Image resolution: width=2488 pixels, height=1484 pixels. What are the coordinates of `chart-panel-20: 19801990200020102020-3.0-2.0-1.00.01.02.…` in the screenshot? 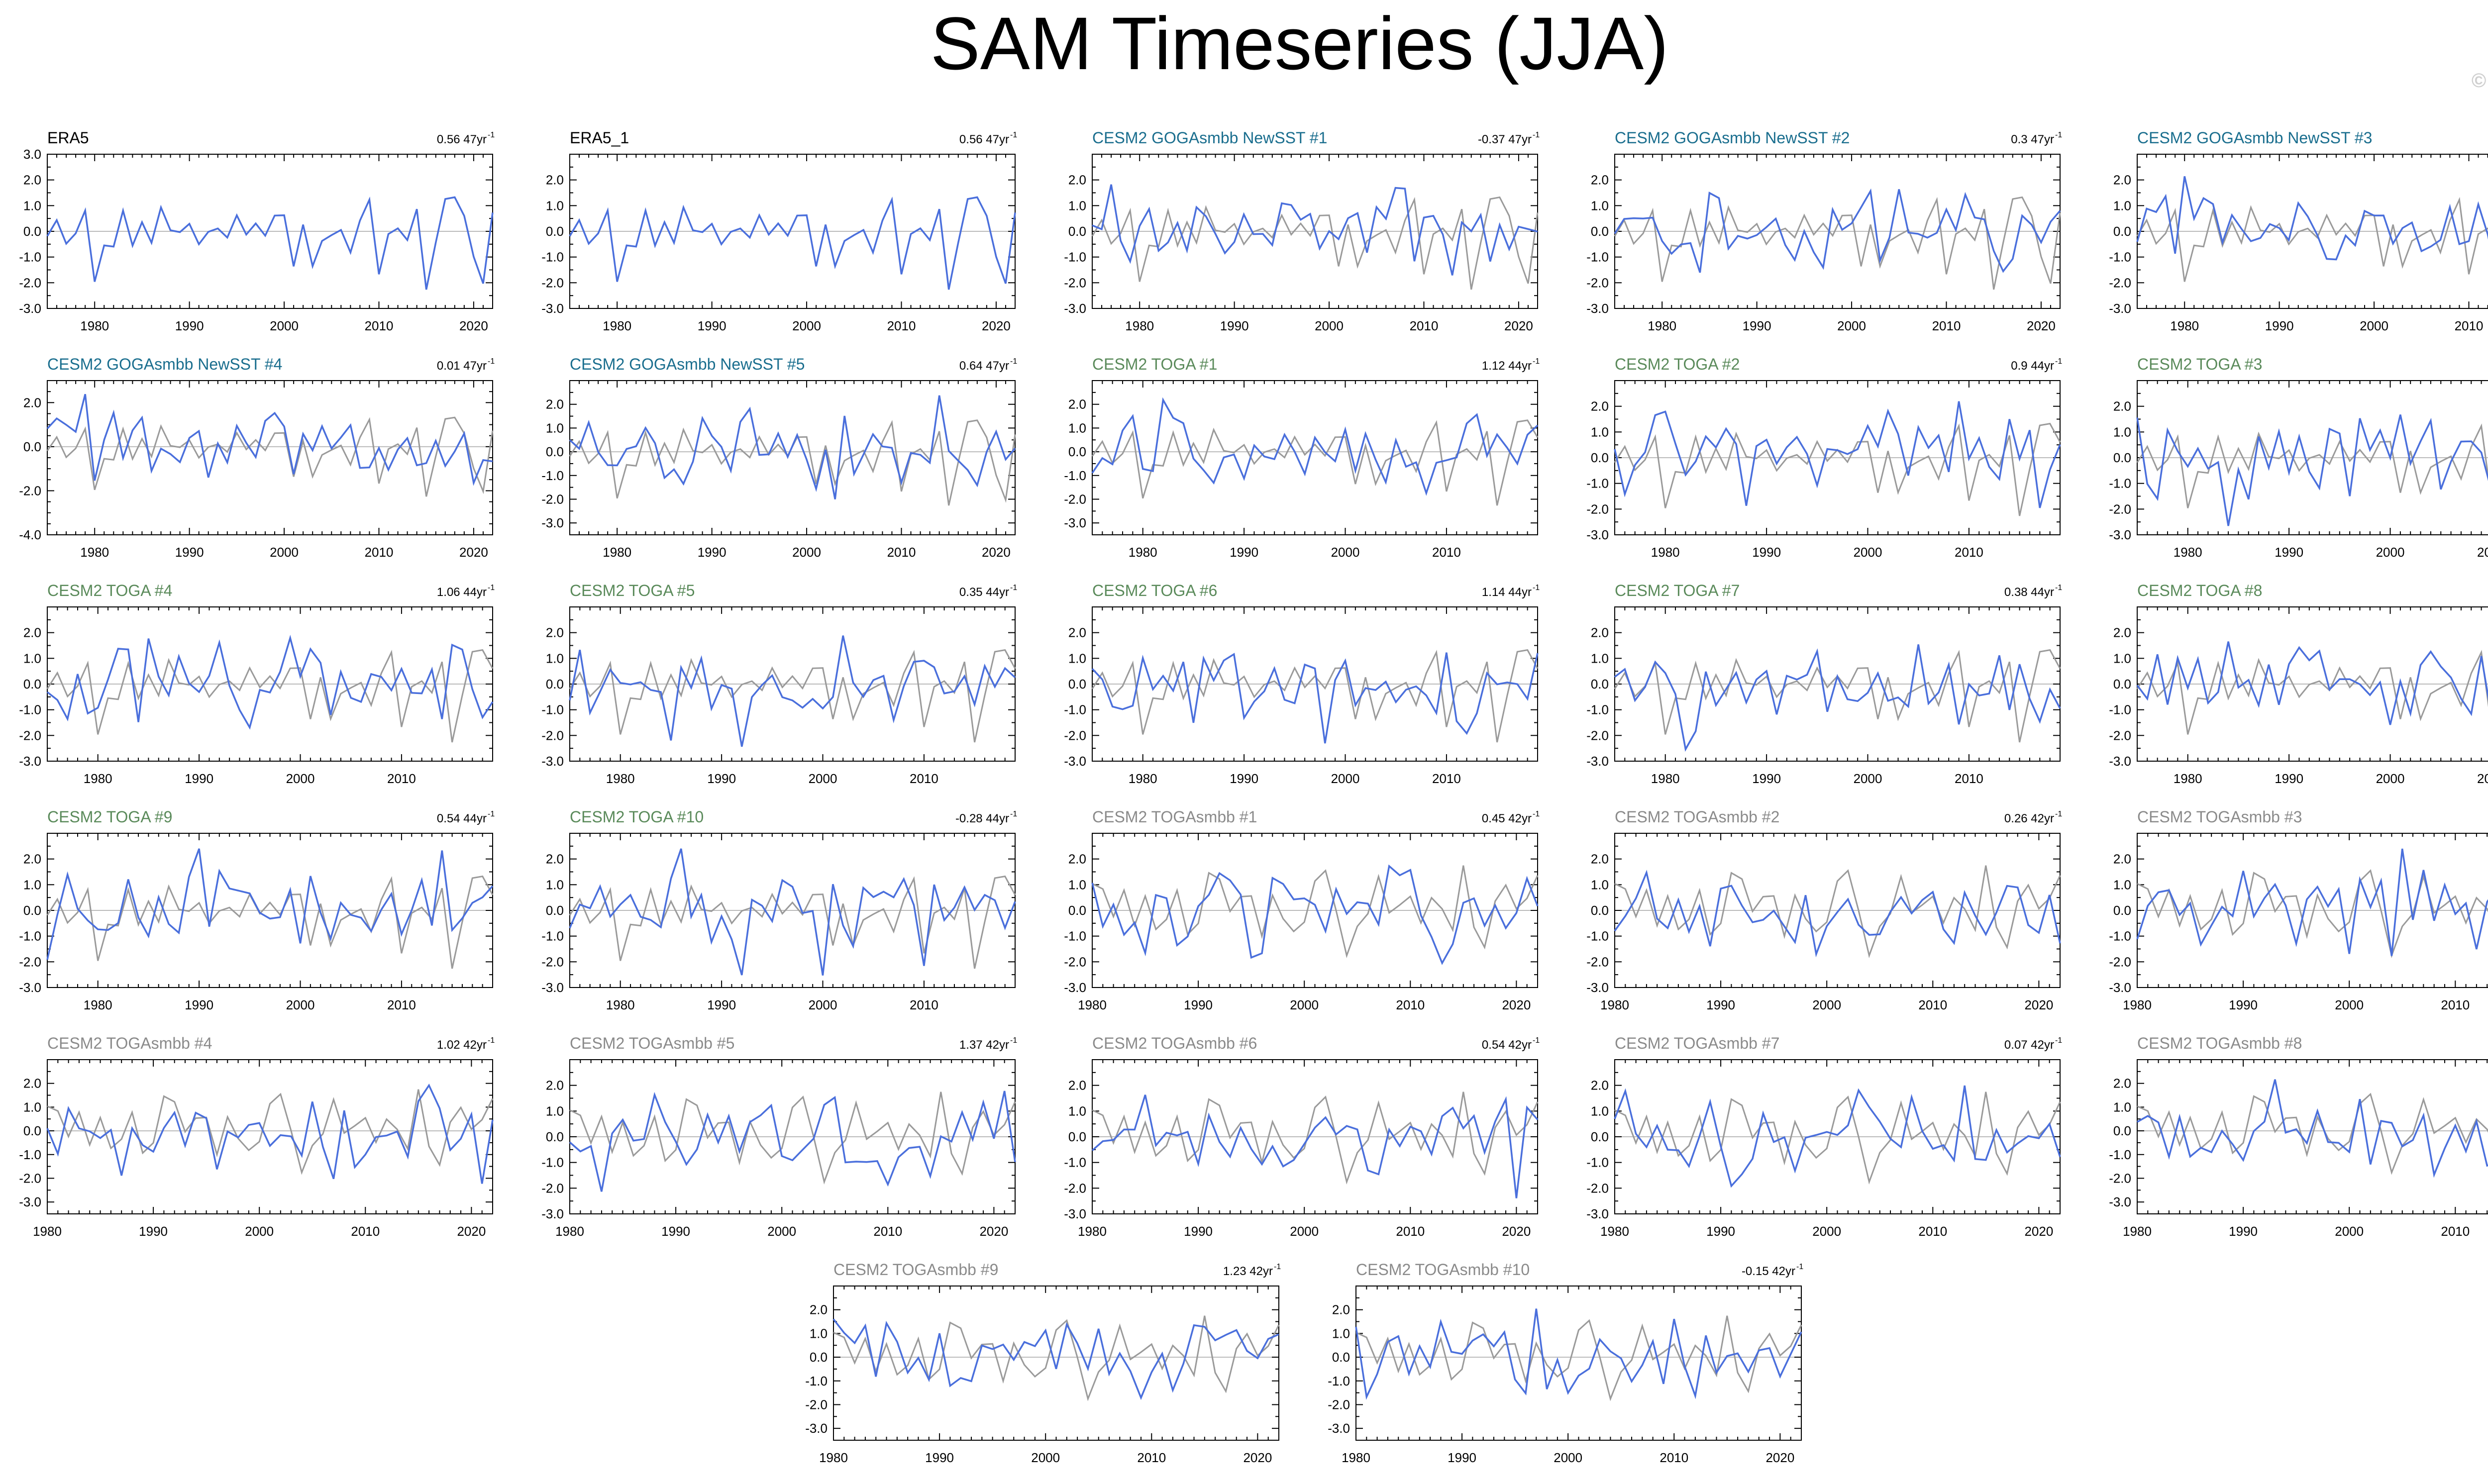 It's located at (2298, 910).